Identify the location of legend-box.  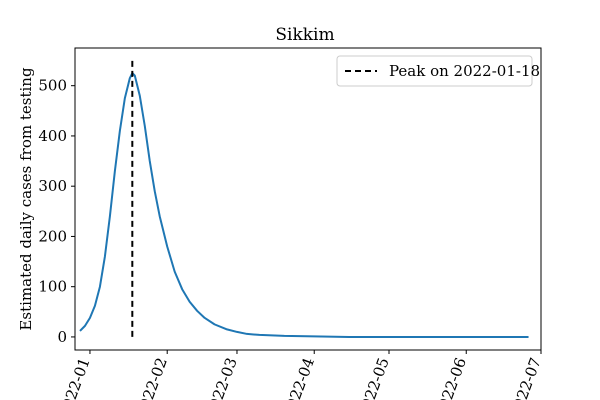
(434, 71).